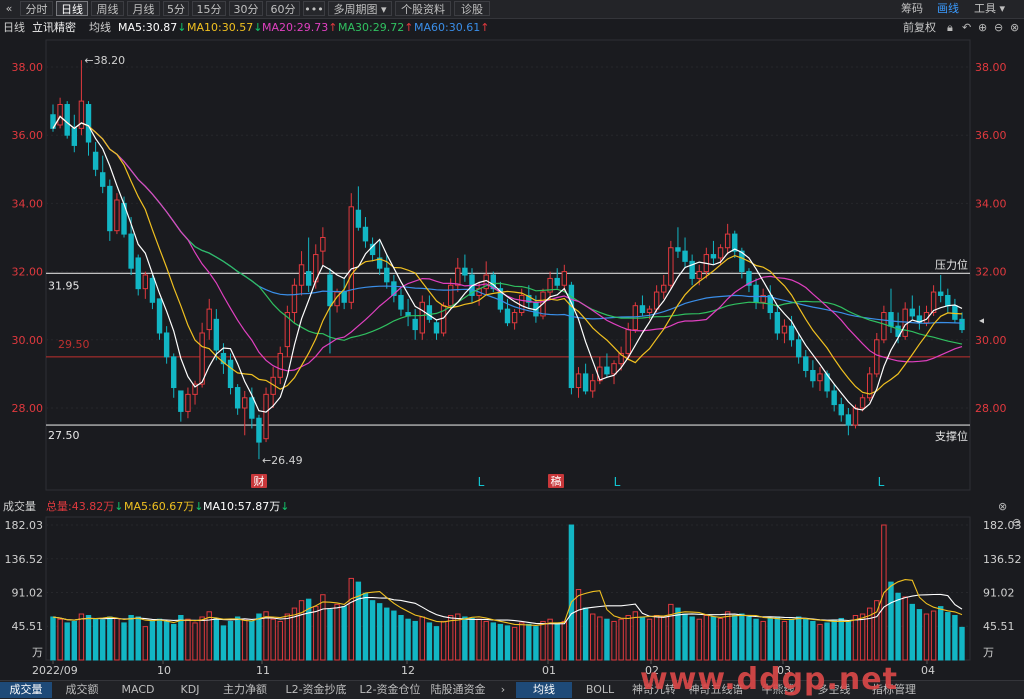  What do you see at coordinates (950, 27) in the screenshot?
I see `lock-icon: 🔒︎` at bounding box center [950, 27].